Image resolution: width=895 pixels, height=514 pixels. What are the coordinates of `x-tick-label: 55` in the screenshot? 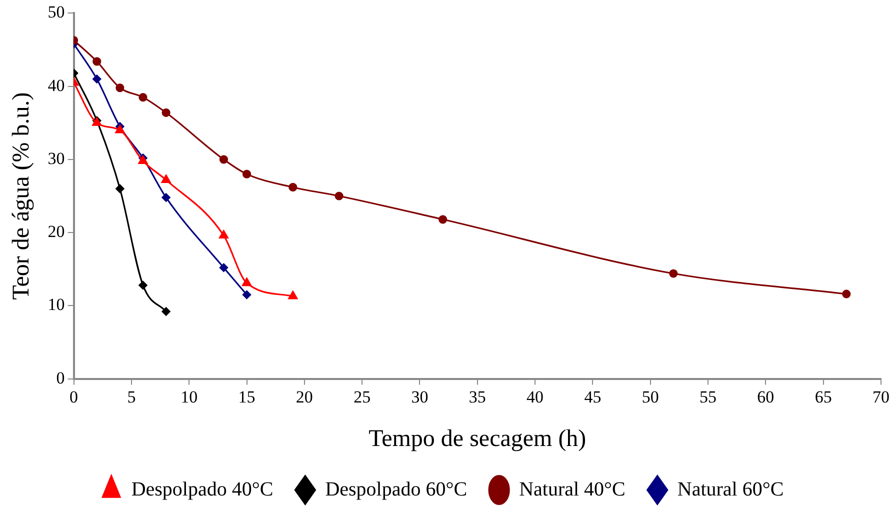 It's located at (708, 396).